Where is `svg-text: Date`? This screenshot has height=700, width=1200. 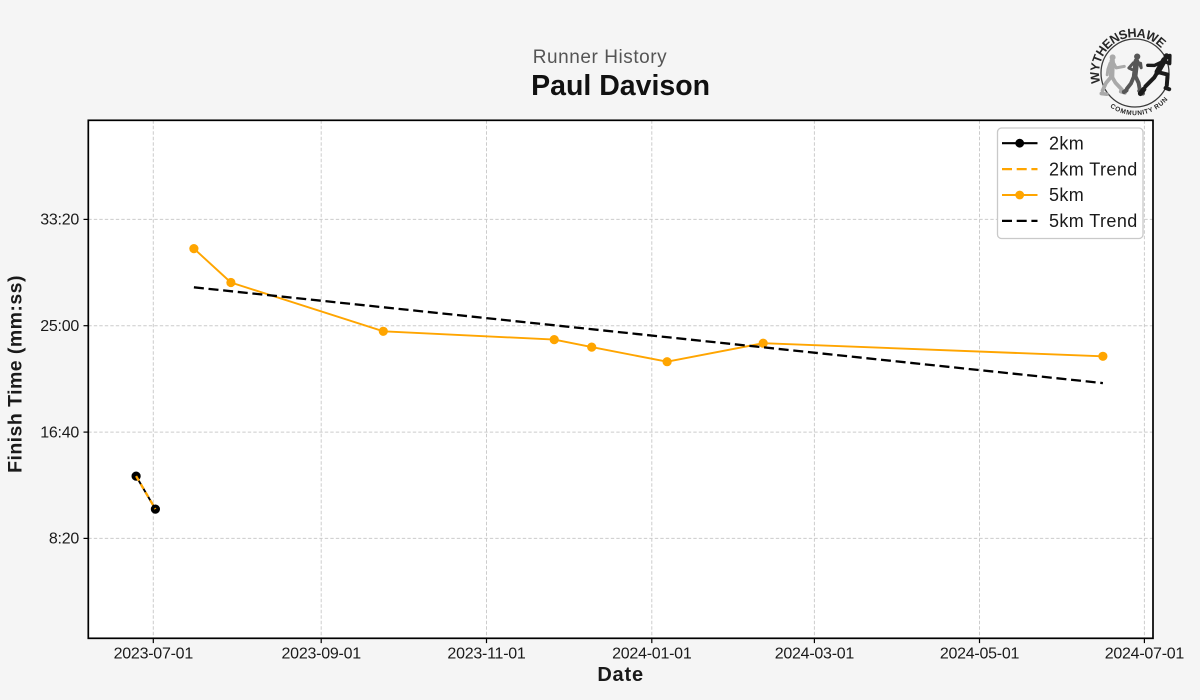 svg-text: Date is located at coordinates (620, 675).